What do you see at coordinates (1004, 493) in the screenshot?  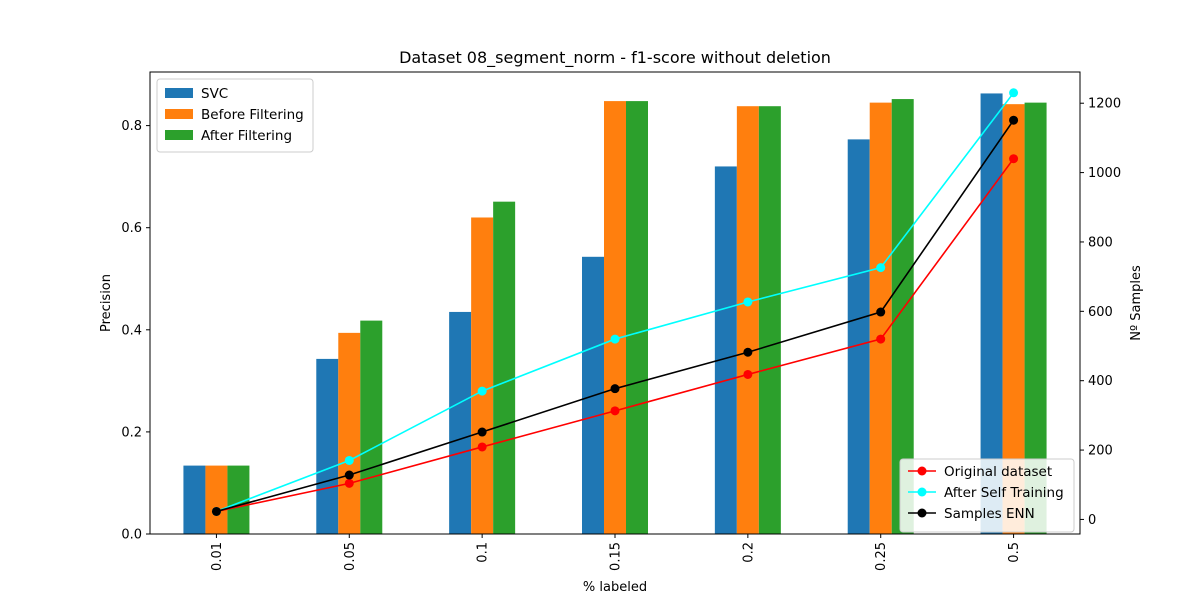 I see `legend-label: After Self Training` at bounding box center [1004, 493].